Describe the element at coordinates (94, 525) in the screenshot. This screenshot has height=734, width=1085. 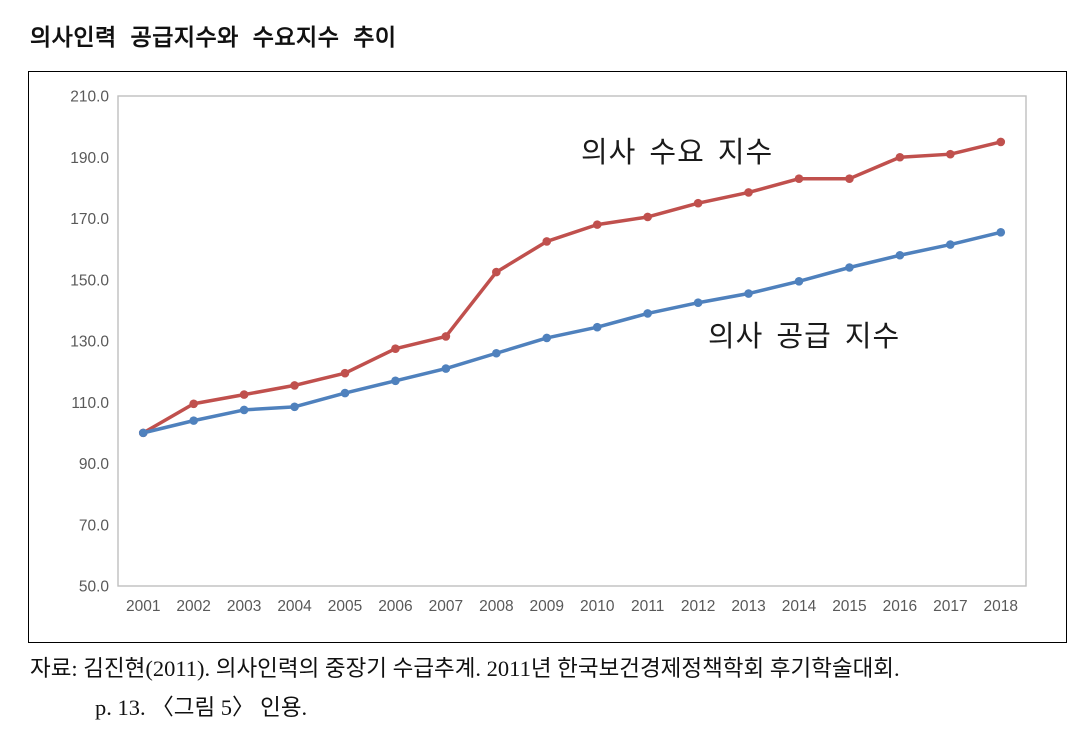
I see `y-axis-tick-label: 70.0` at that location.